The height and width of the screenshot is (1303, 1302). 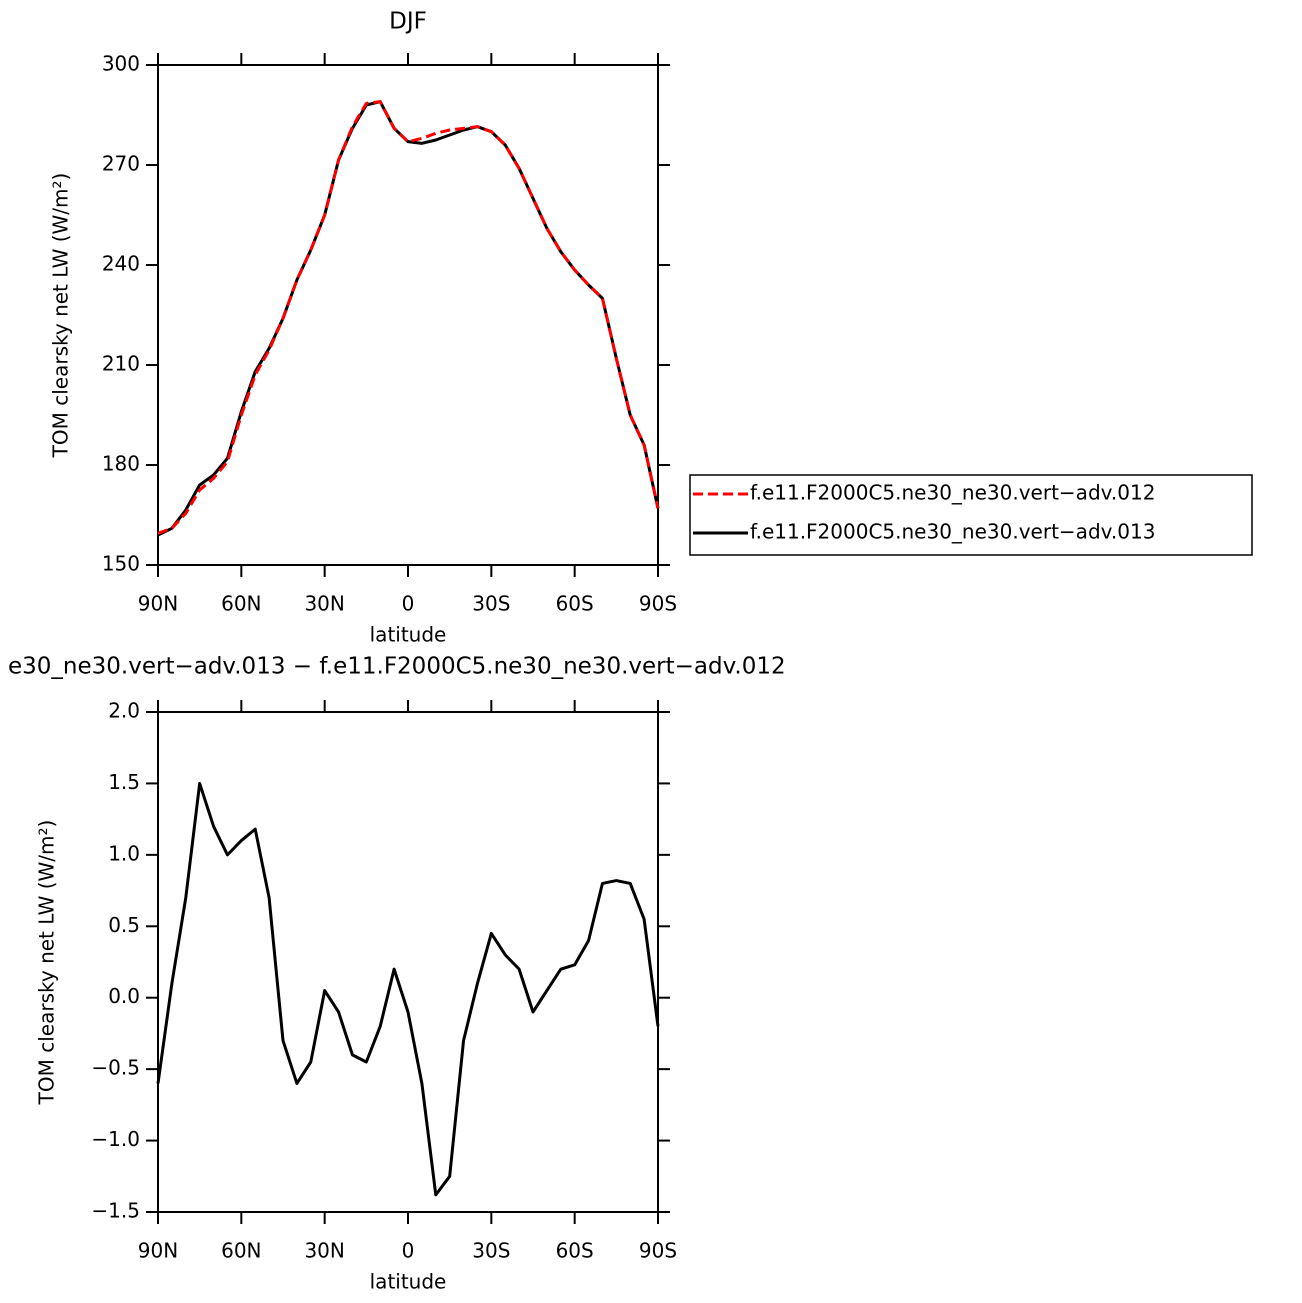 What do you see at coordinates (121, 264) in the screenshot?
I see `y-tick-label: 240` at bounding box center [121, 264].